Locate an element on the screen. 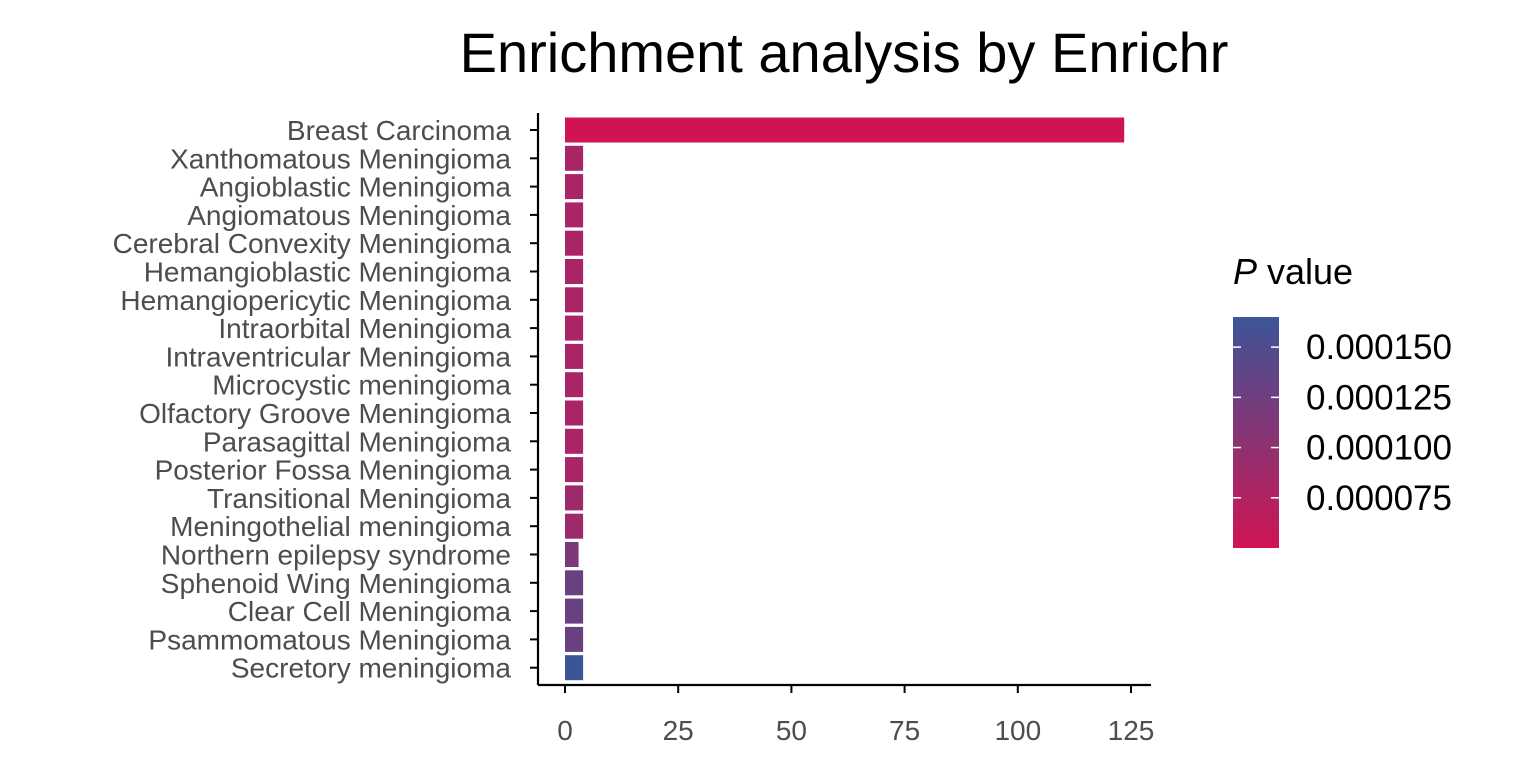  category-label: Hemangioblastic Meningioma is located at coordinates (328, 272).